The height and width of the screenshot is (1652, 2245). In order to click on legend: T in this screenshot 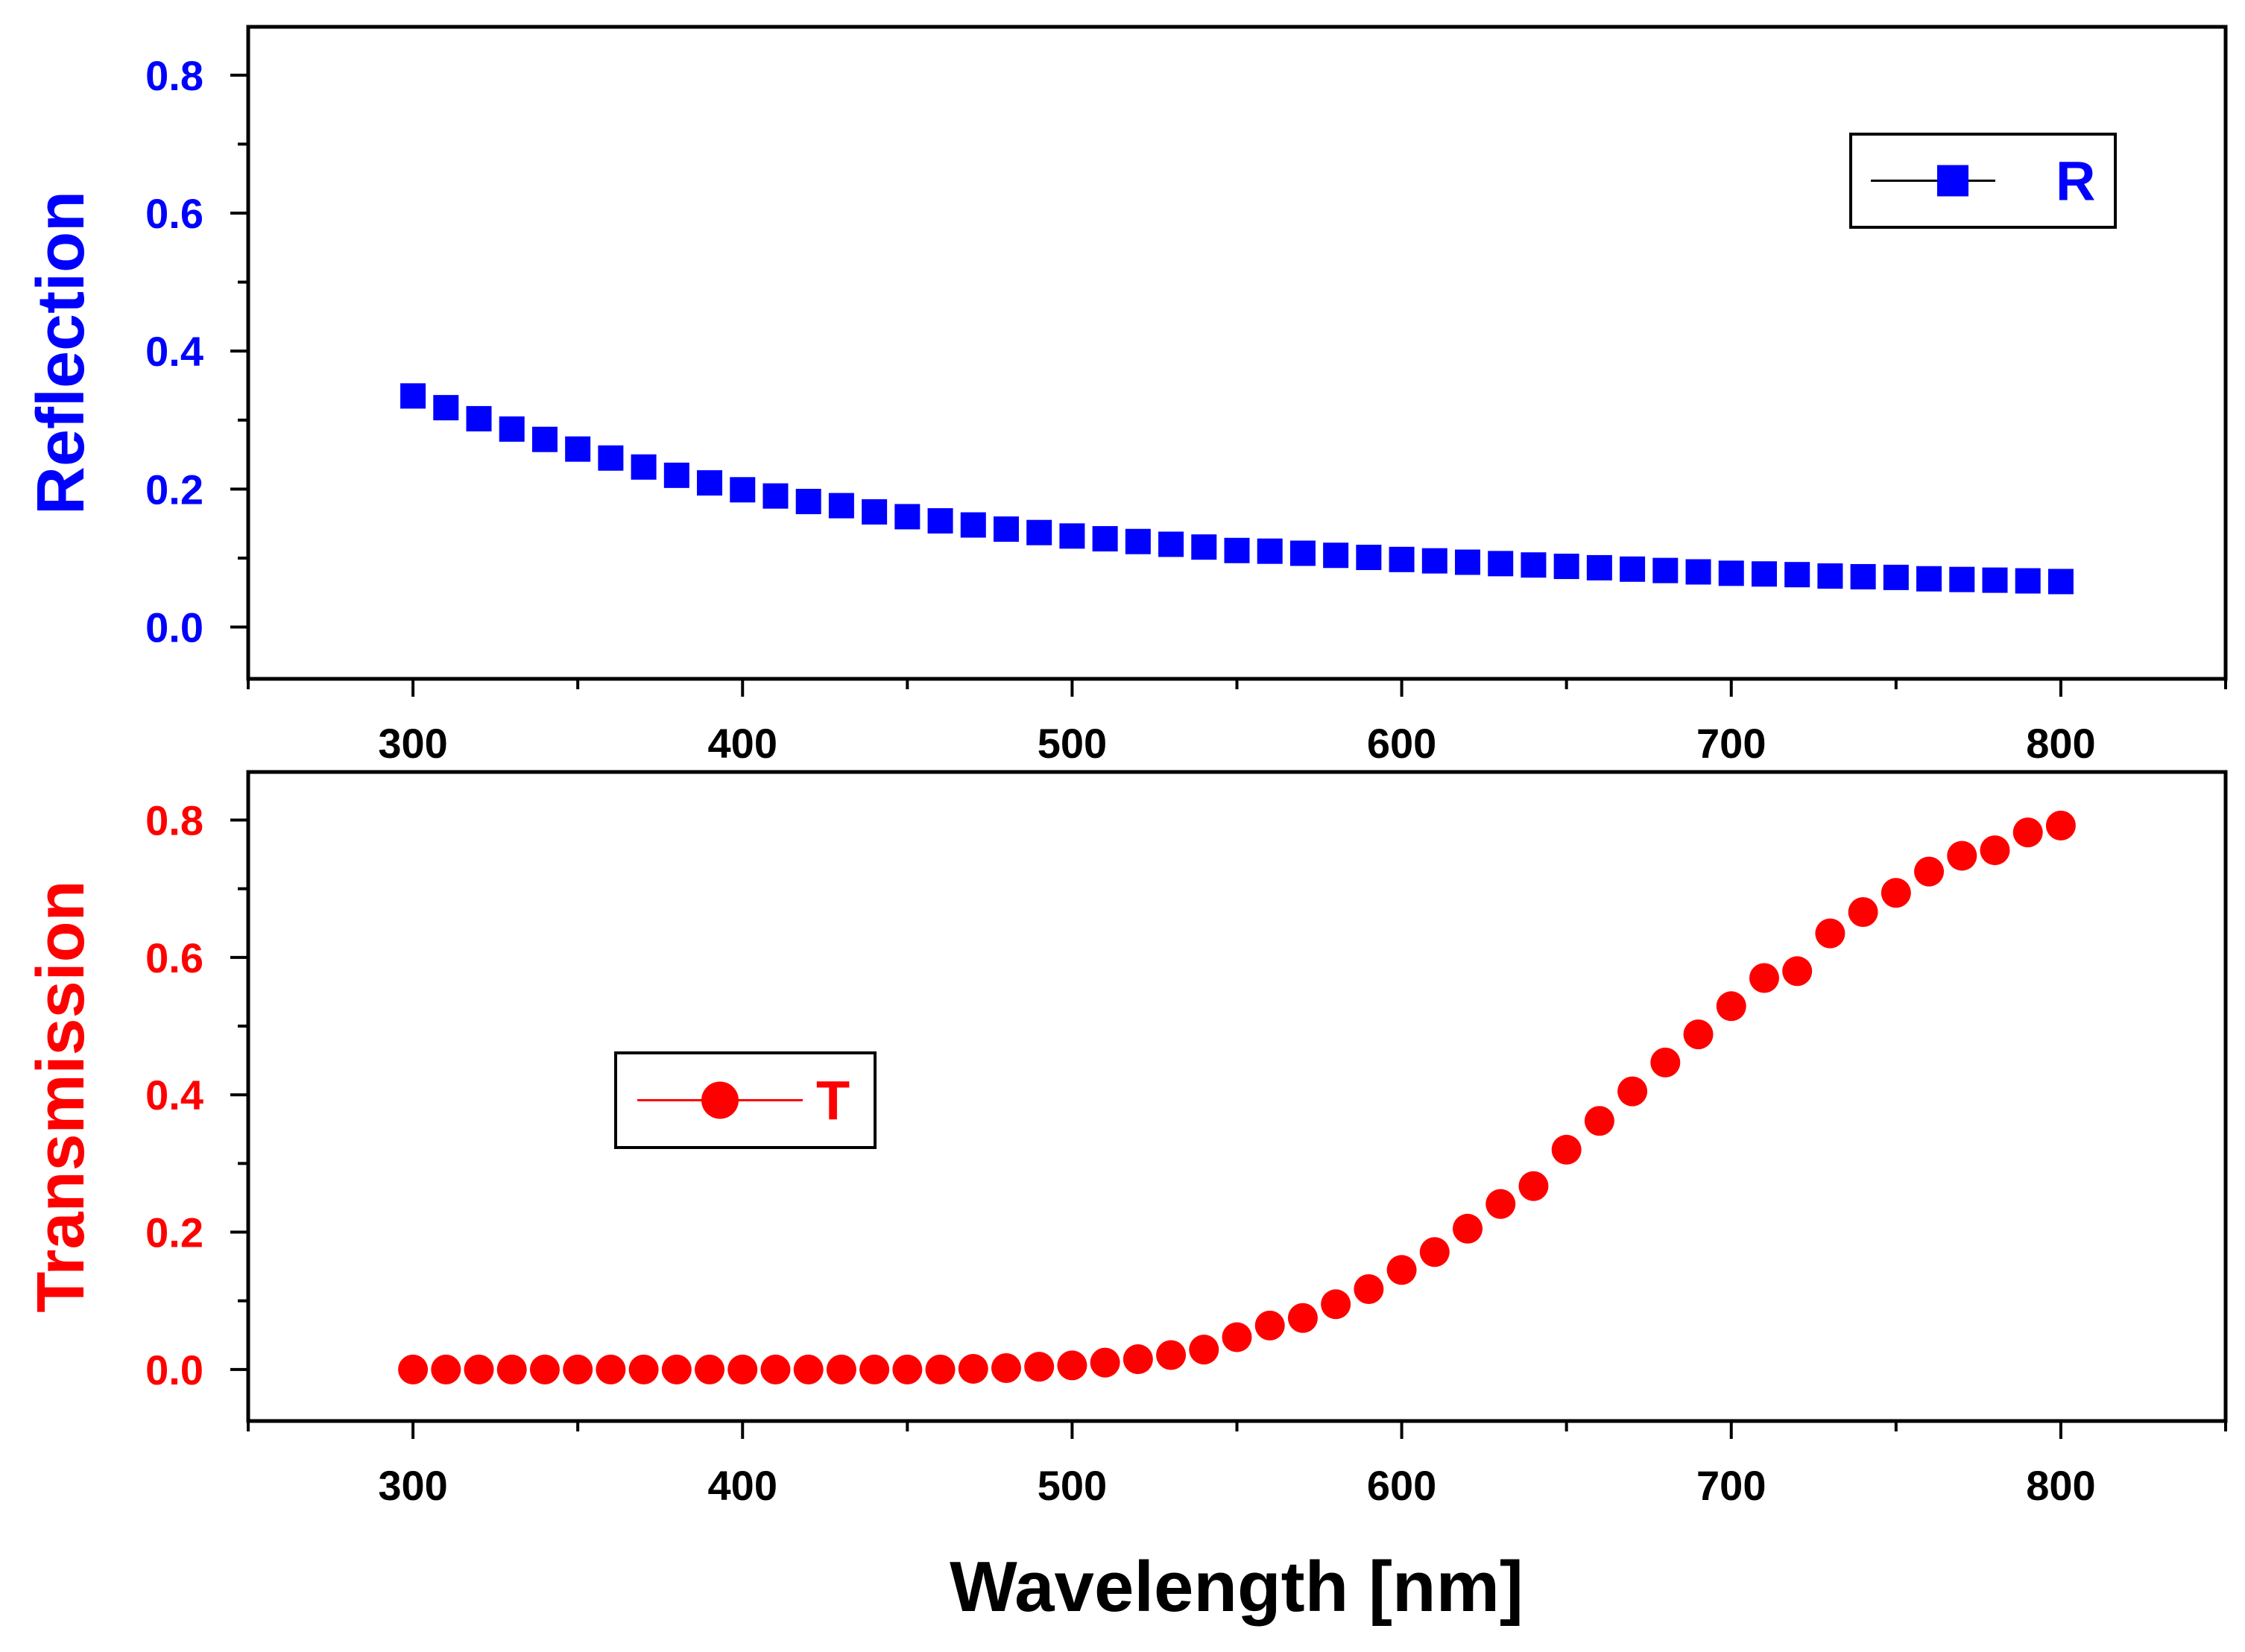, I will do `click(745, 1100)`.